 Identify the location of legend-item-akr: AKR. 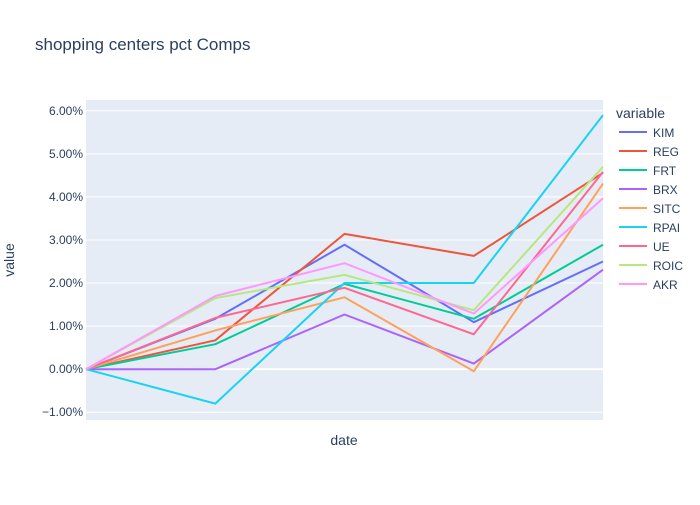
(648, 285).